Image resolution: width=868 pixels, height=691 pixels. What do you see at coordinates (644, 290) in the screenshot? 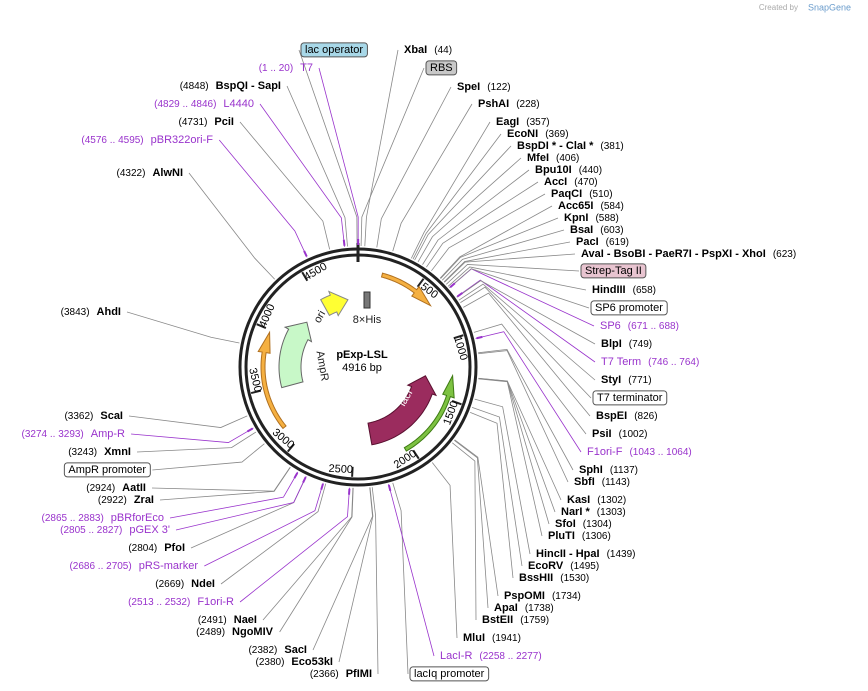
I see `label-position: (658)` at bounding box center [644, 290].